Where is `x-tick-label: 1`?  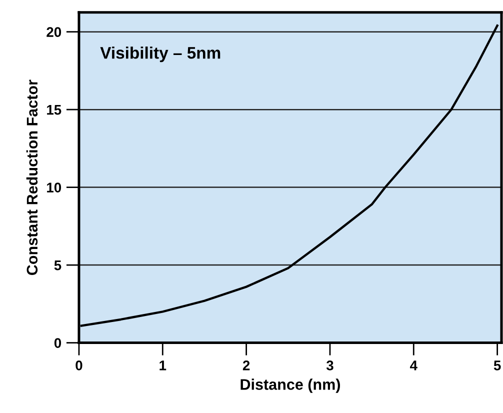
x-tick-label: 1 is located at coordinates (163, 365).